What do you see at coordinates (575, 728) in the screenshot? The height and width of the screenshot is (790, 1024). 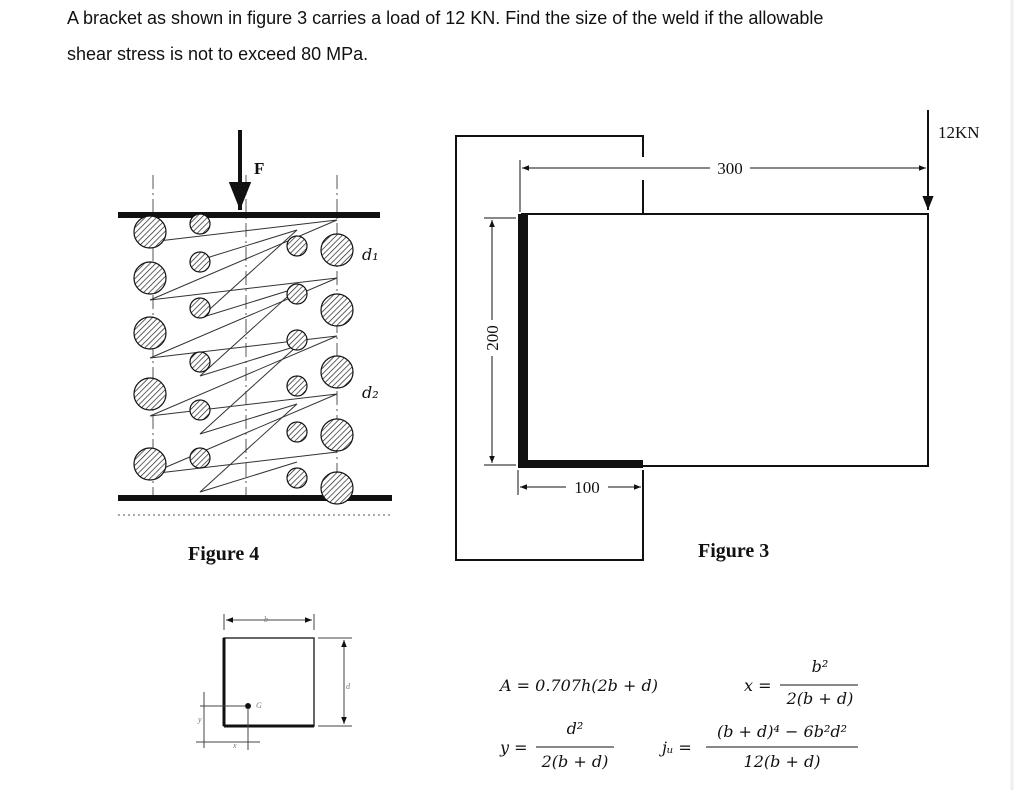 I see `formula-numerator: d²` at bounding box center [575, 728].